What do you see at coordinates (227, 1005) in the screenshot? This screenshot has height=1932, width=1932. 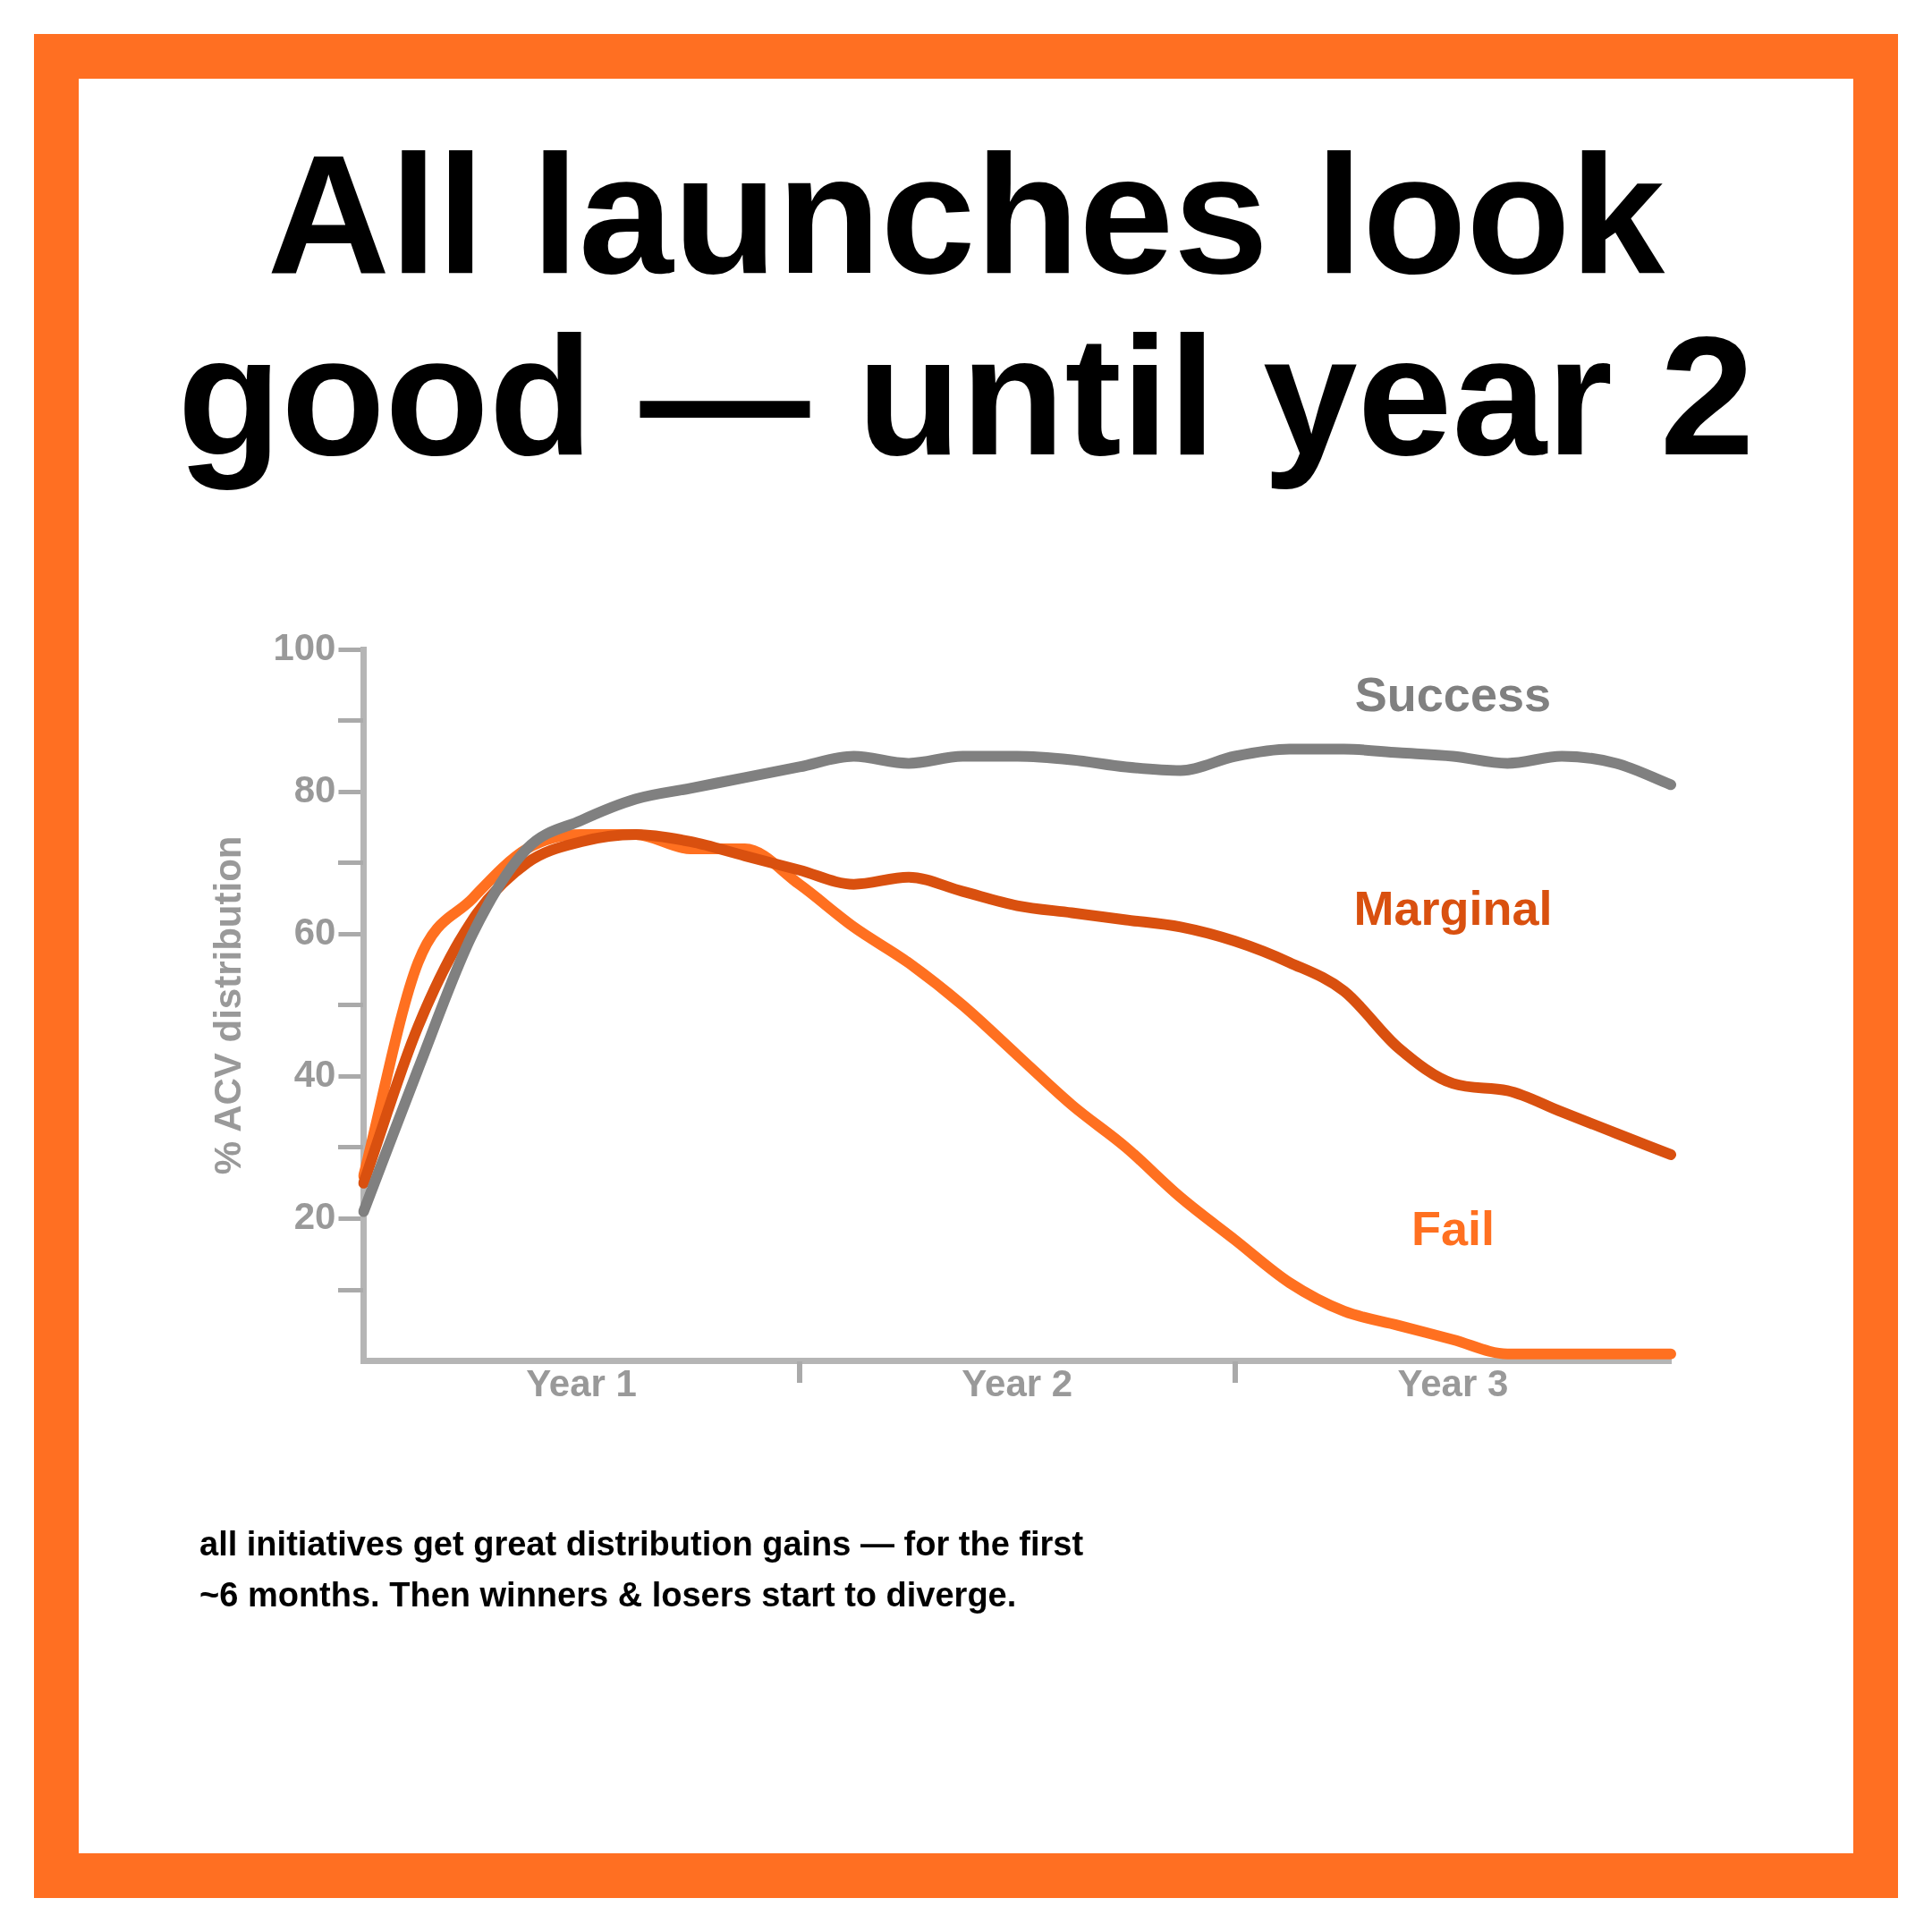 I see `y-axis-title: % ACV distribution` at bounding box center [227, 1005].